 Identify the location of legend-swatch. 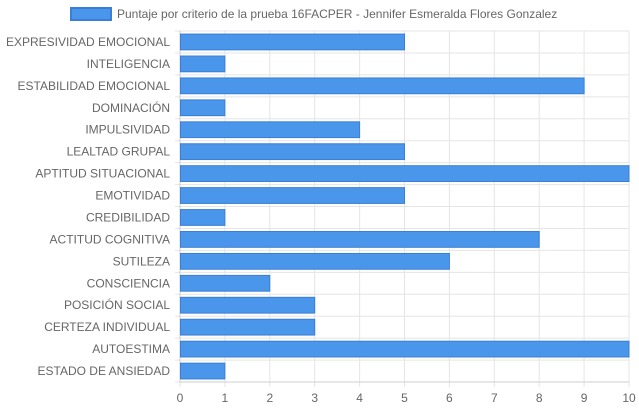
(91, 14).